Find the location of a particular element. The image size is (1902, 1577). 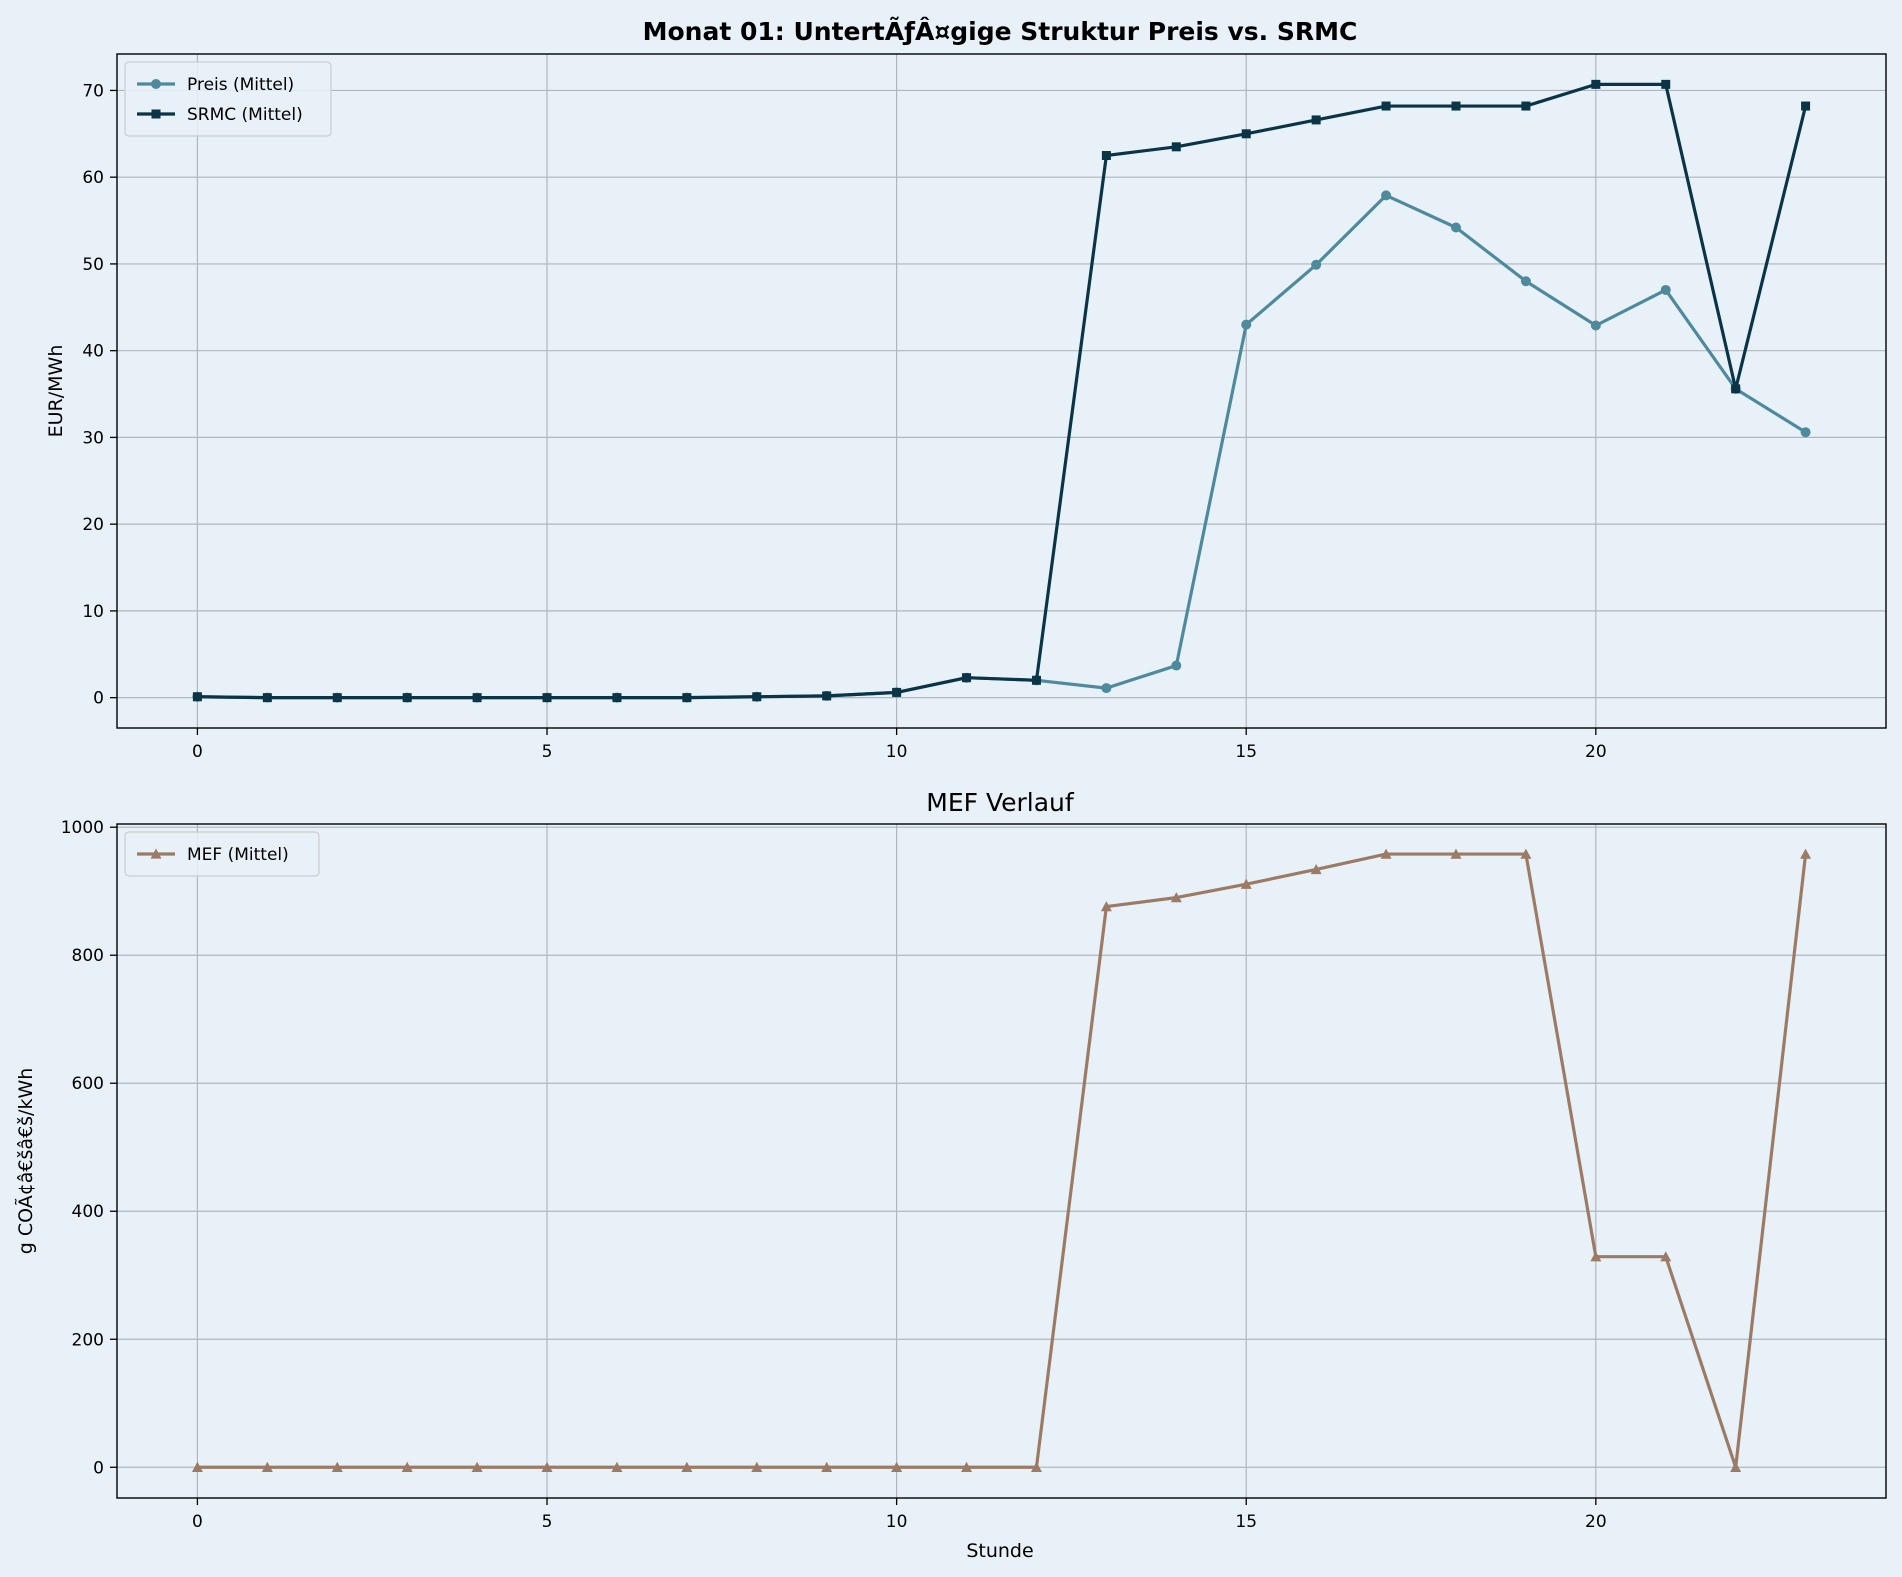

legend-entry-label: MEF (Mittel) is located at coordinates (238, 855).